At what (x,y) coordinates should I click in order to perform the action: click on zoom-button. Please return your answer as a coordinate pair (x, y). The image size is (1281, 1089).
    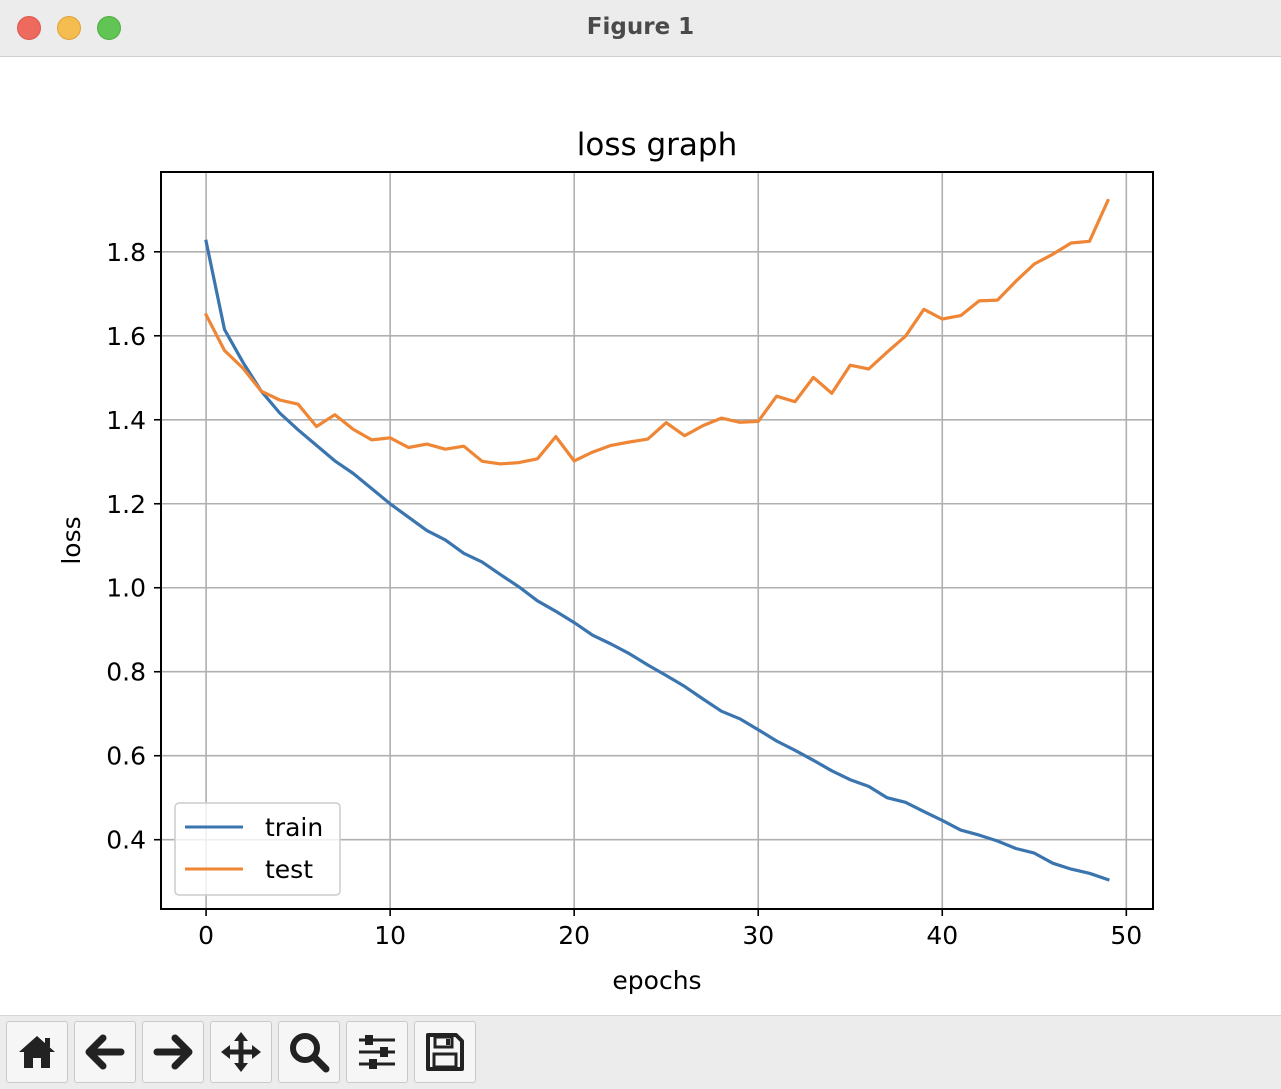
    Looking at the image, I should click on (309, 1052).